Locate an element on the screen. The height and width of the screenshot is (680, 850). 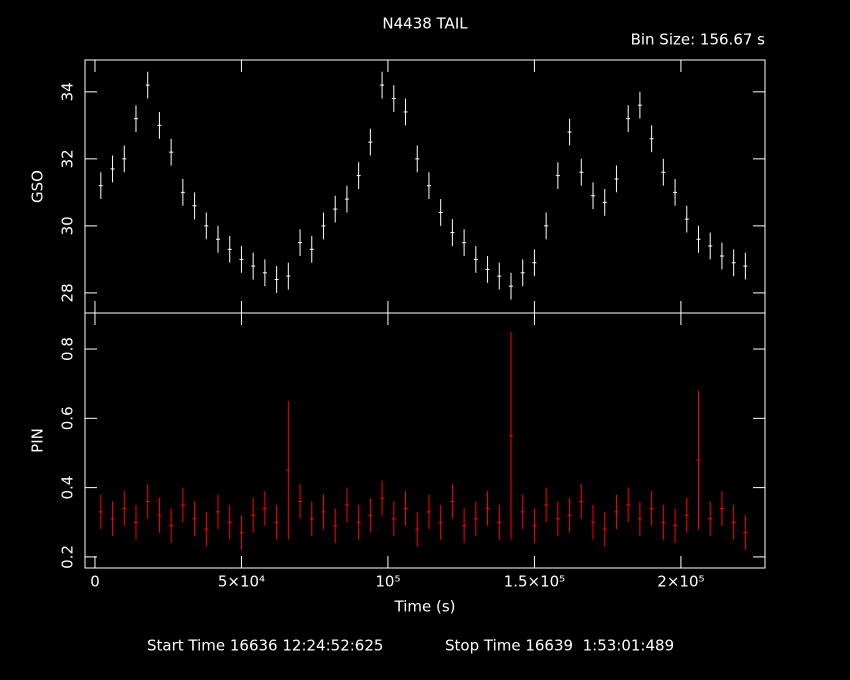
x-tick-label: 10⁵ is located at coordinates (387, 582).